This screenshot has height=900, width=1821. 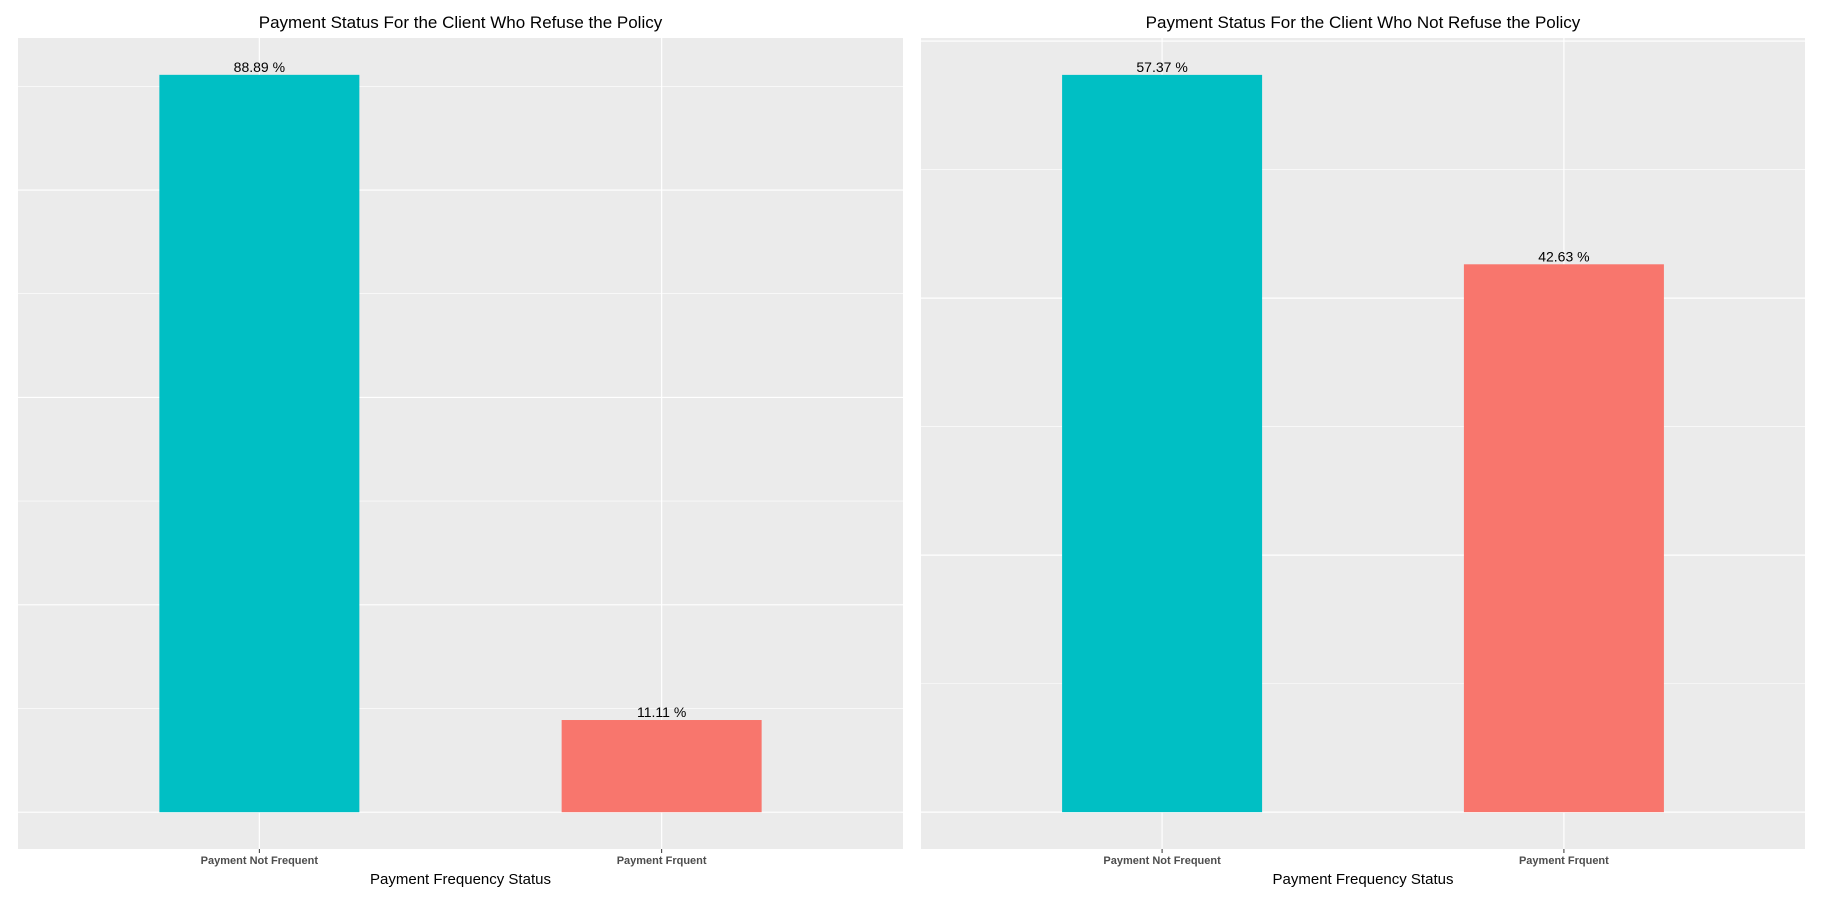 What do you see at coordinates (1563, 256) in the screenshot?
I see `data-label: 42.63 %` at bounding box center [1563, 256].